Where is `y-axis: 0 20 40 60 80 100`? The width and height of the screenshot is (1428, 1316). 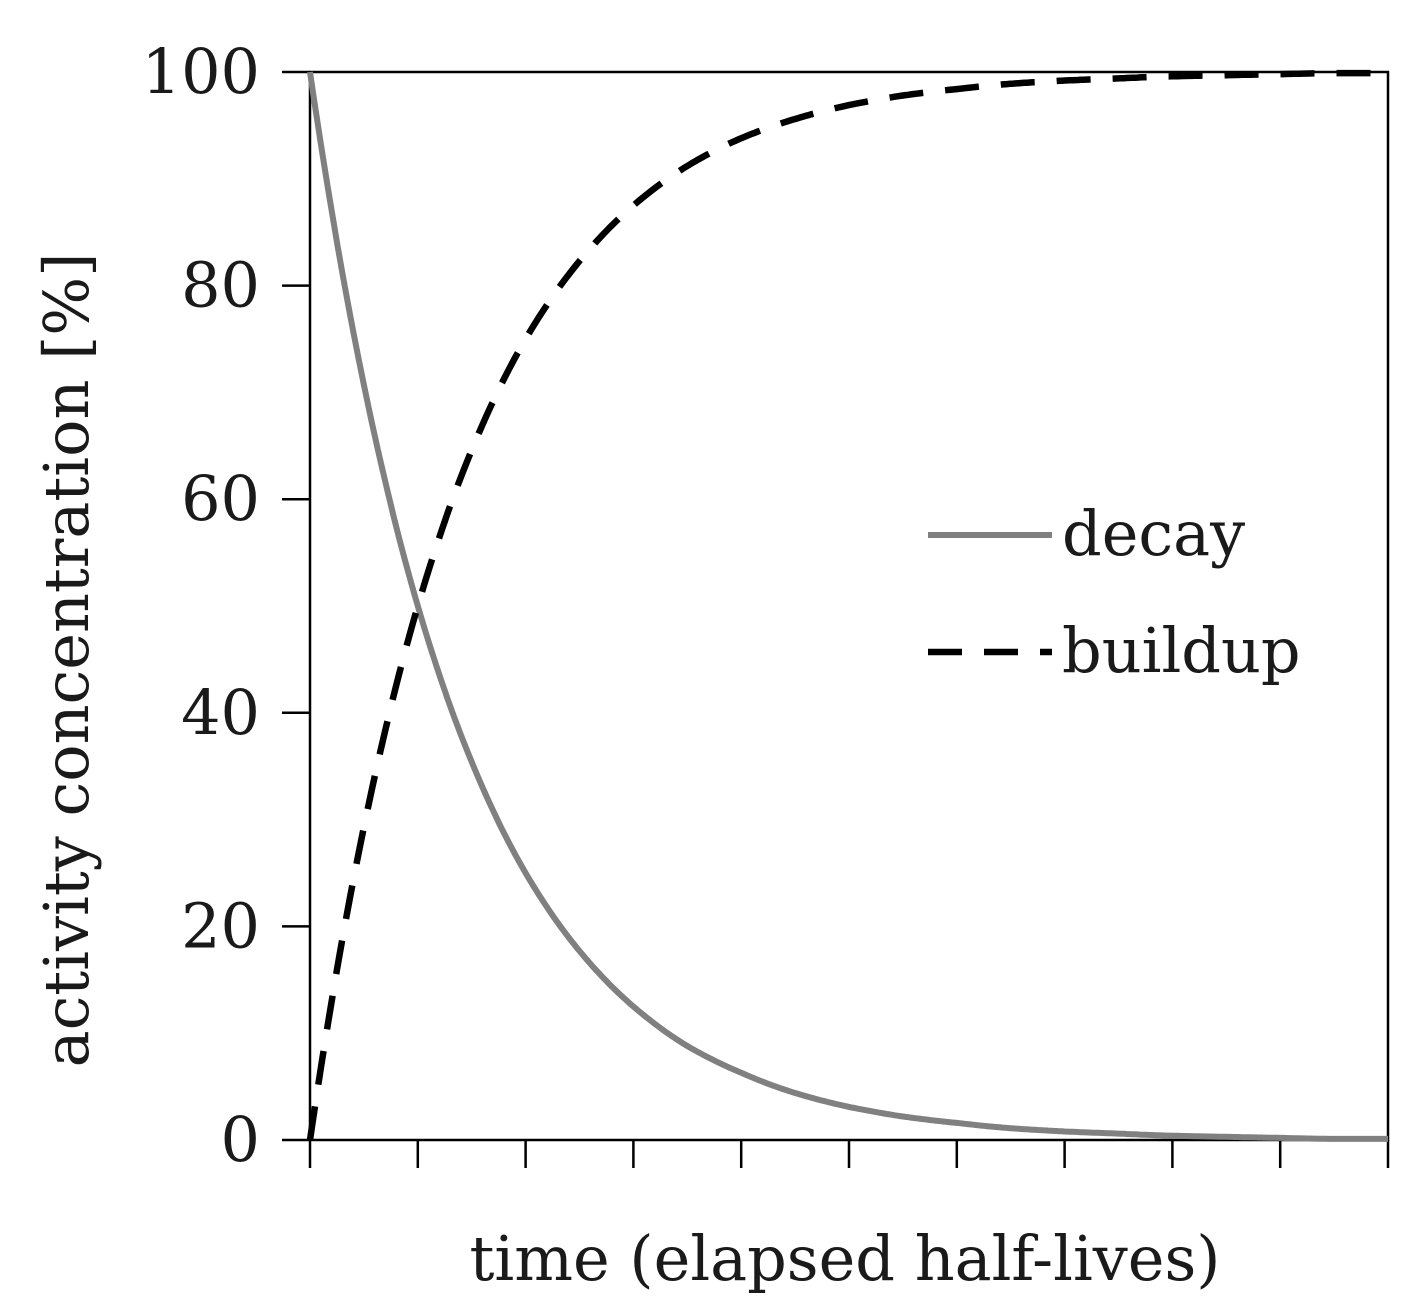 y-axis: 0 20 40 60 80 100 is located at coordinates (226, 605).